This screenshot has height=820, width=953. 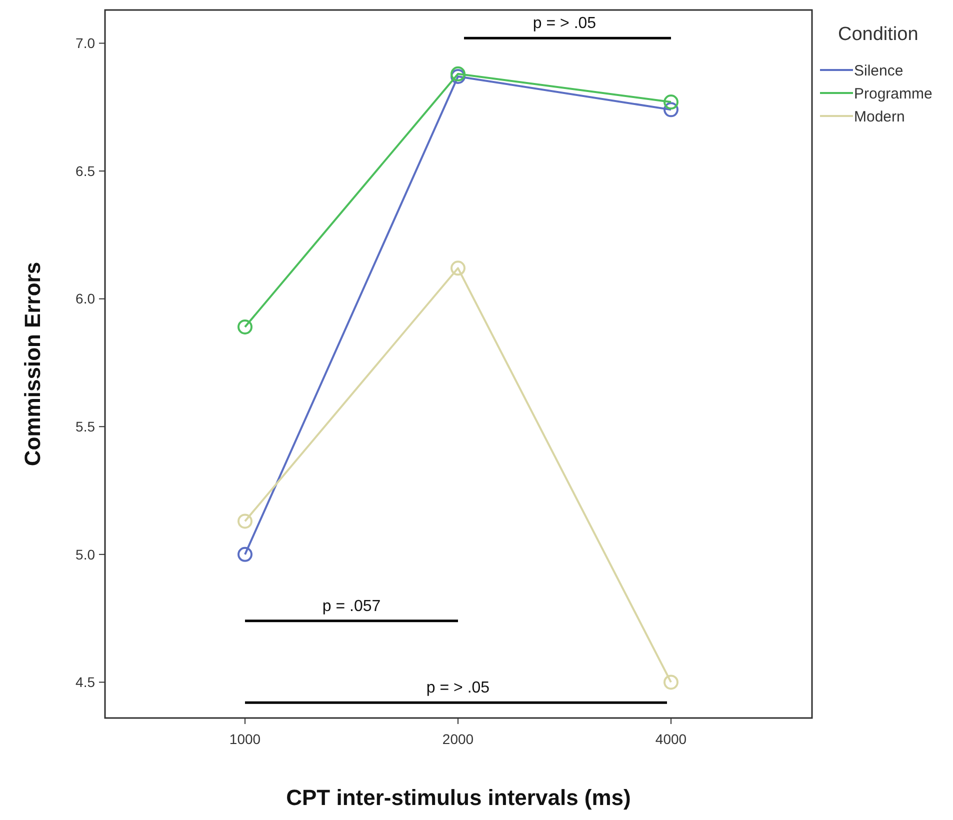 What do you see at coordinates (245, 739) in the screenshot?
I see `x-tick-label: 1000` at bounding box center [245, 739].